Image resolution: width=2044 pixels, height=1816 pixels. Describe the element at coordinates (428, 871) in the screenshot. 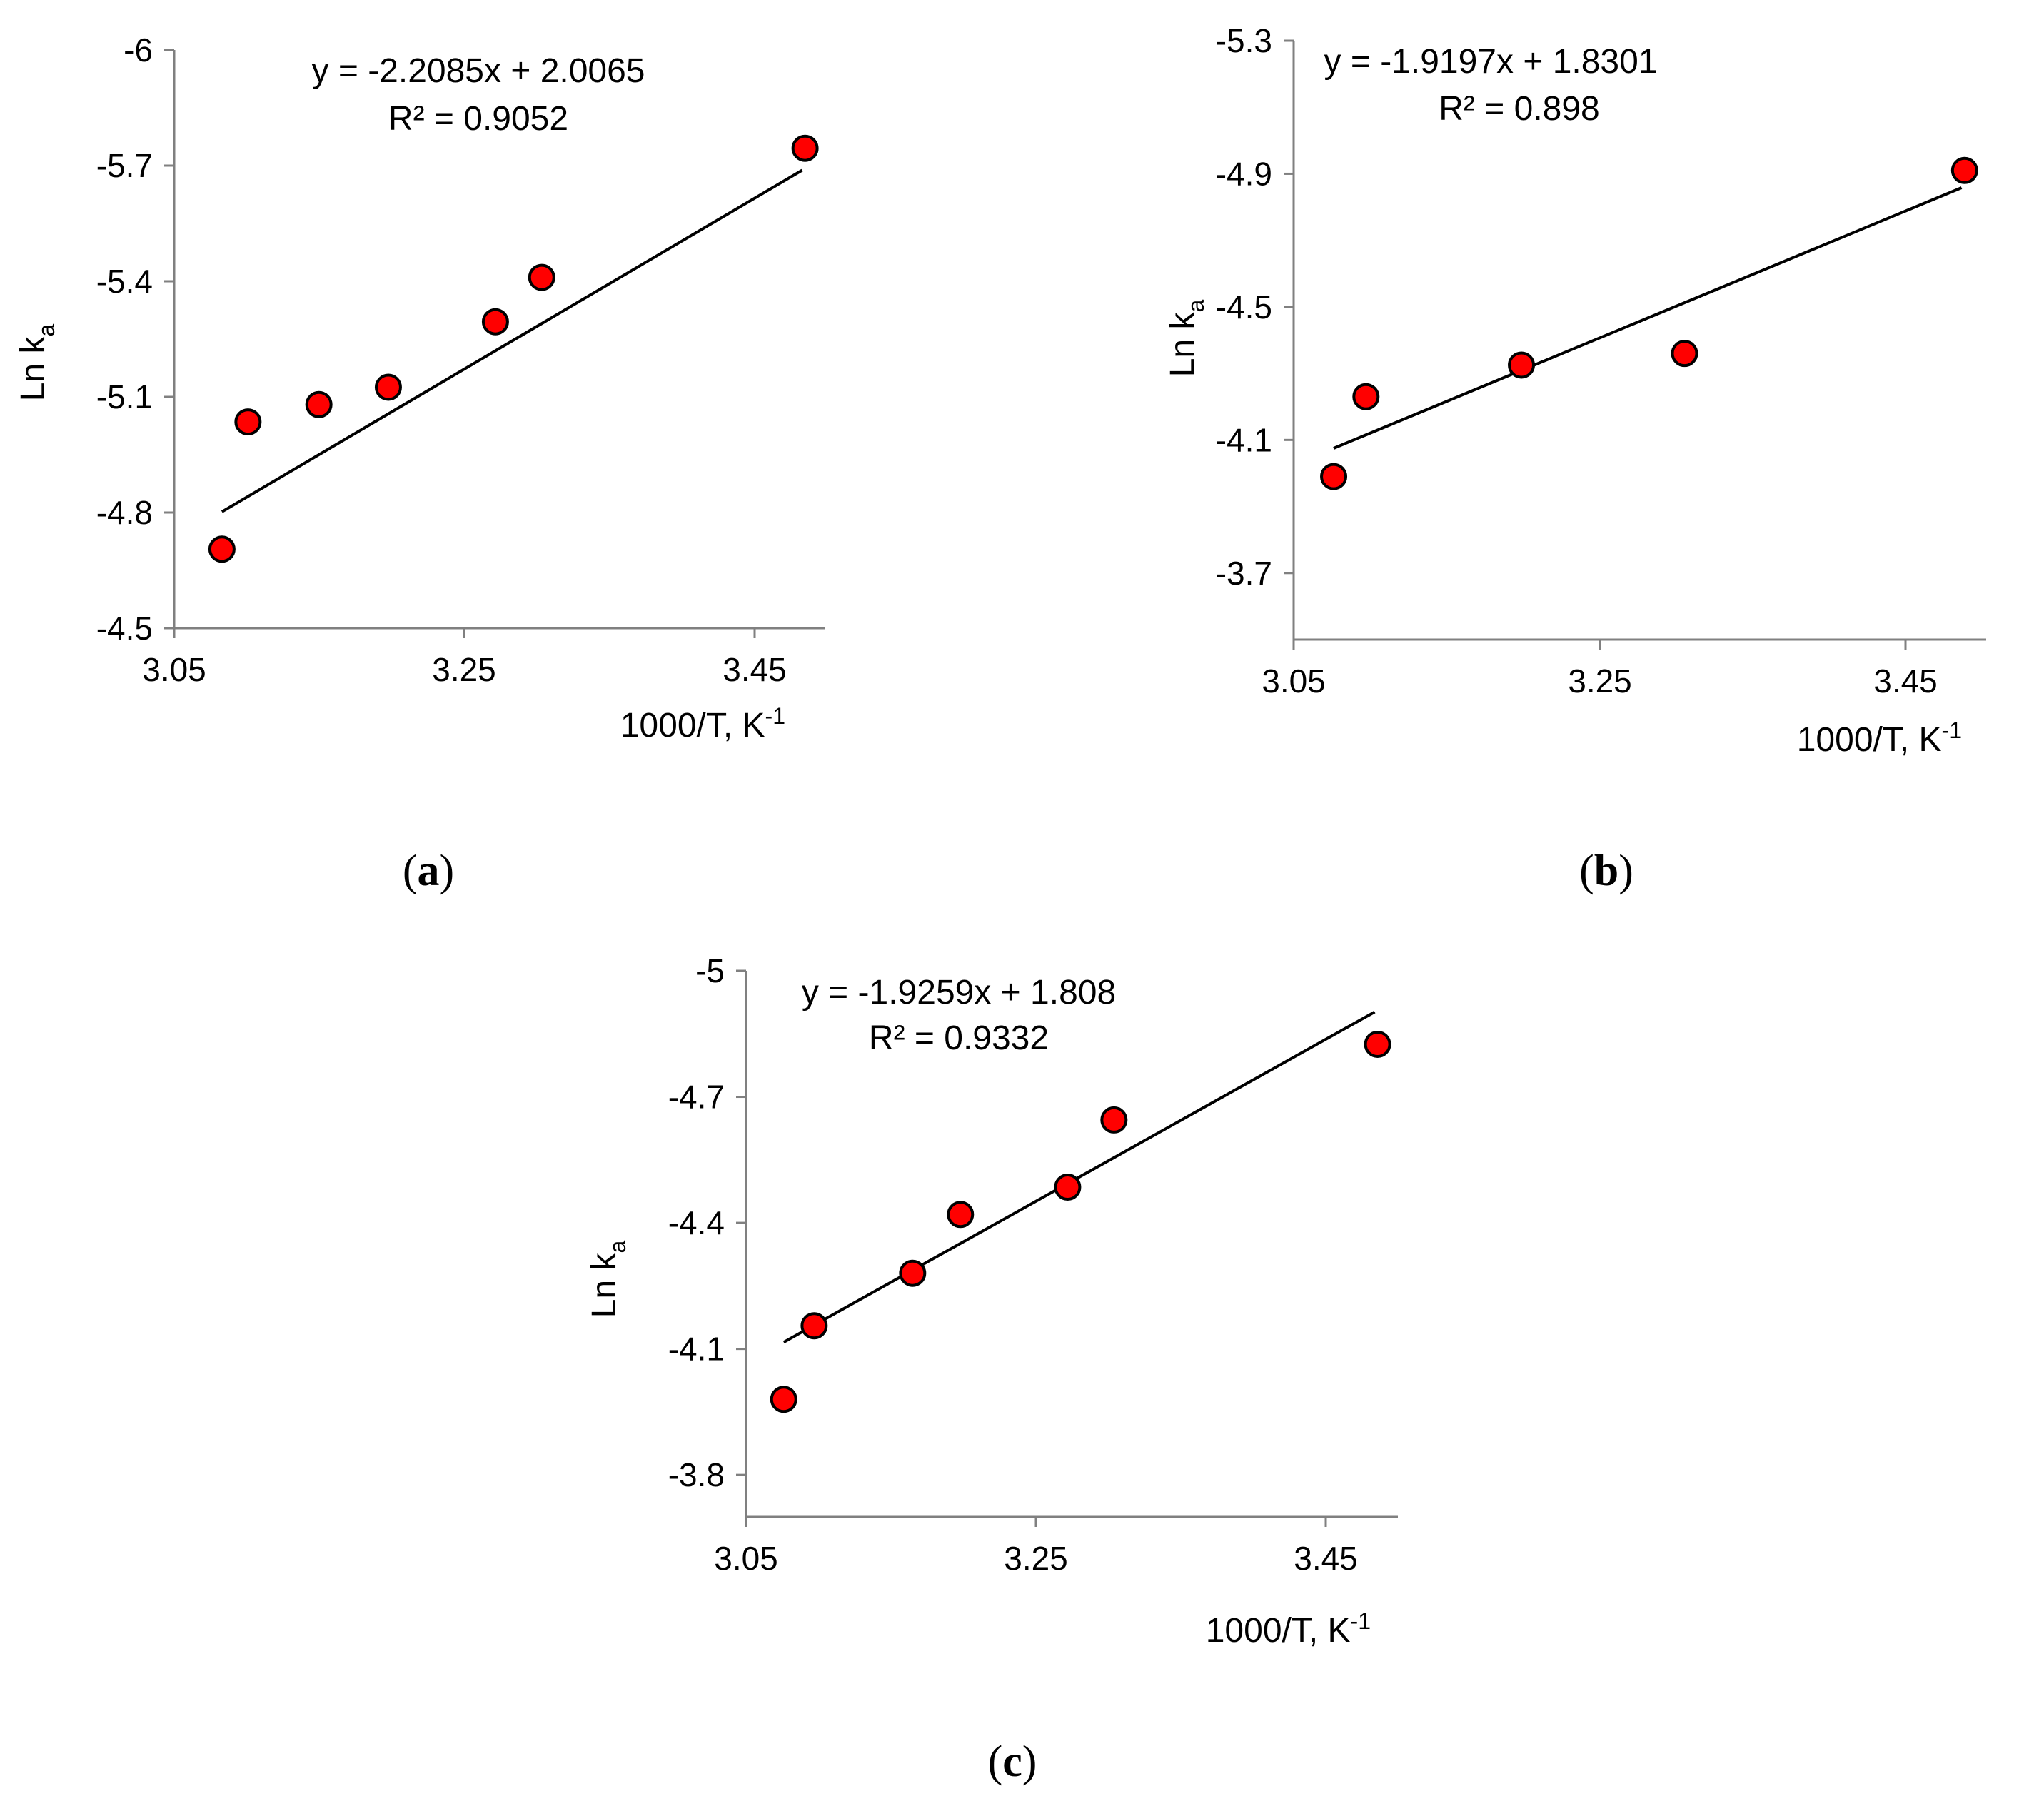

I see `panel-label: (a)` at that location.